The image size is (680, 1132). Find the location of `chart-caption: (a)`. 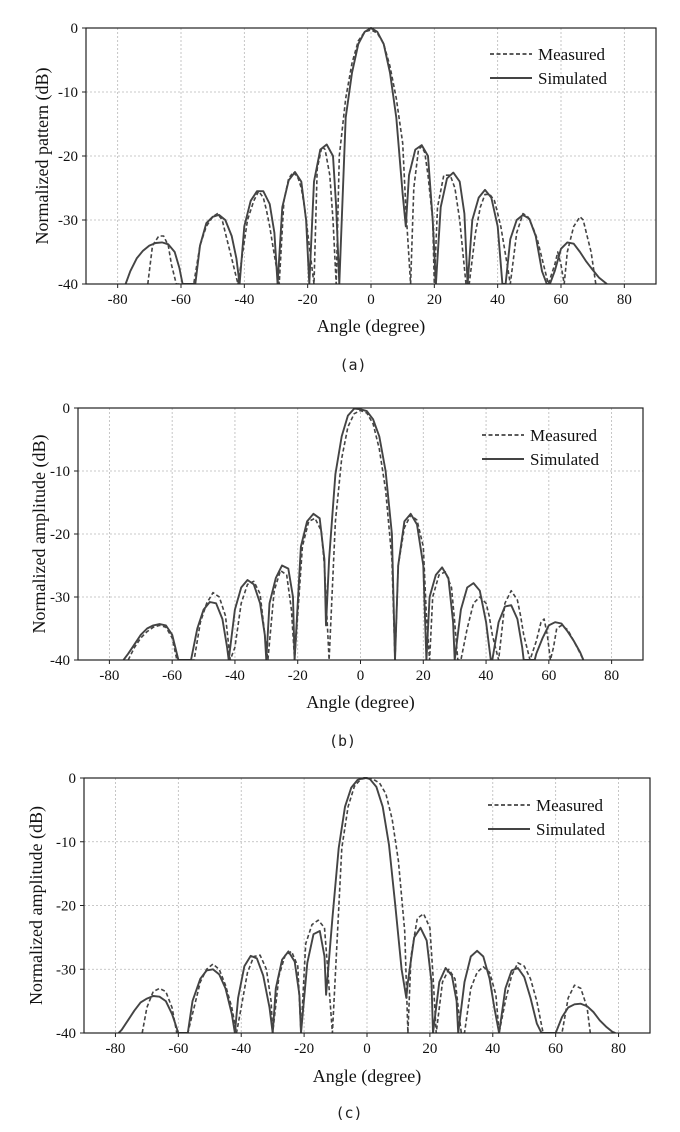

chart-caption: (a) is located at coordinates (352, 365).